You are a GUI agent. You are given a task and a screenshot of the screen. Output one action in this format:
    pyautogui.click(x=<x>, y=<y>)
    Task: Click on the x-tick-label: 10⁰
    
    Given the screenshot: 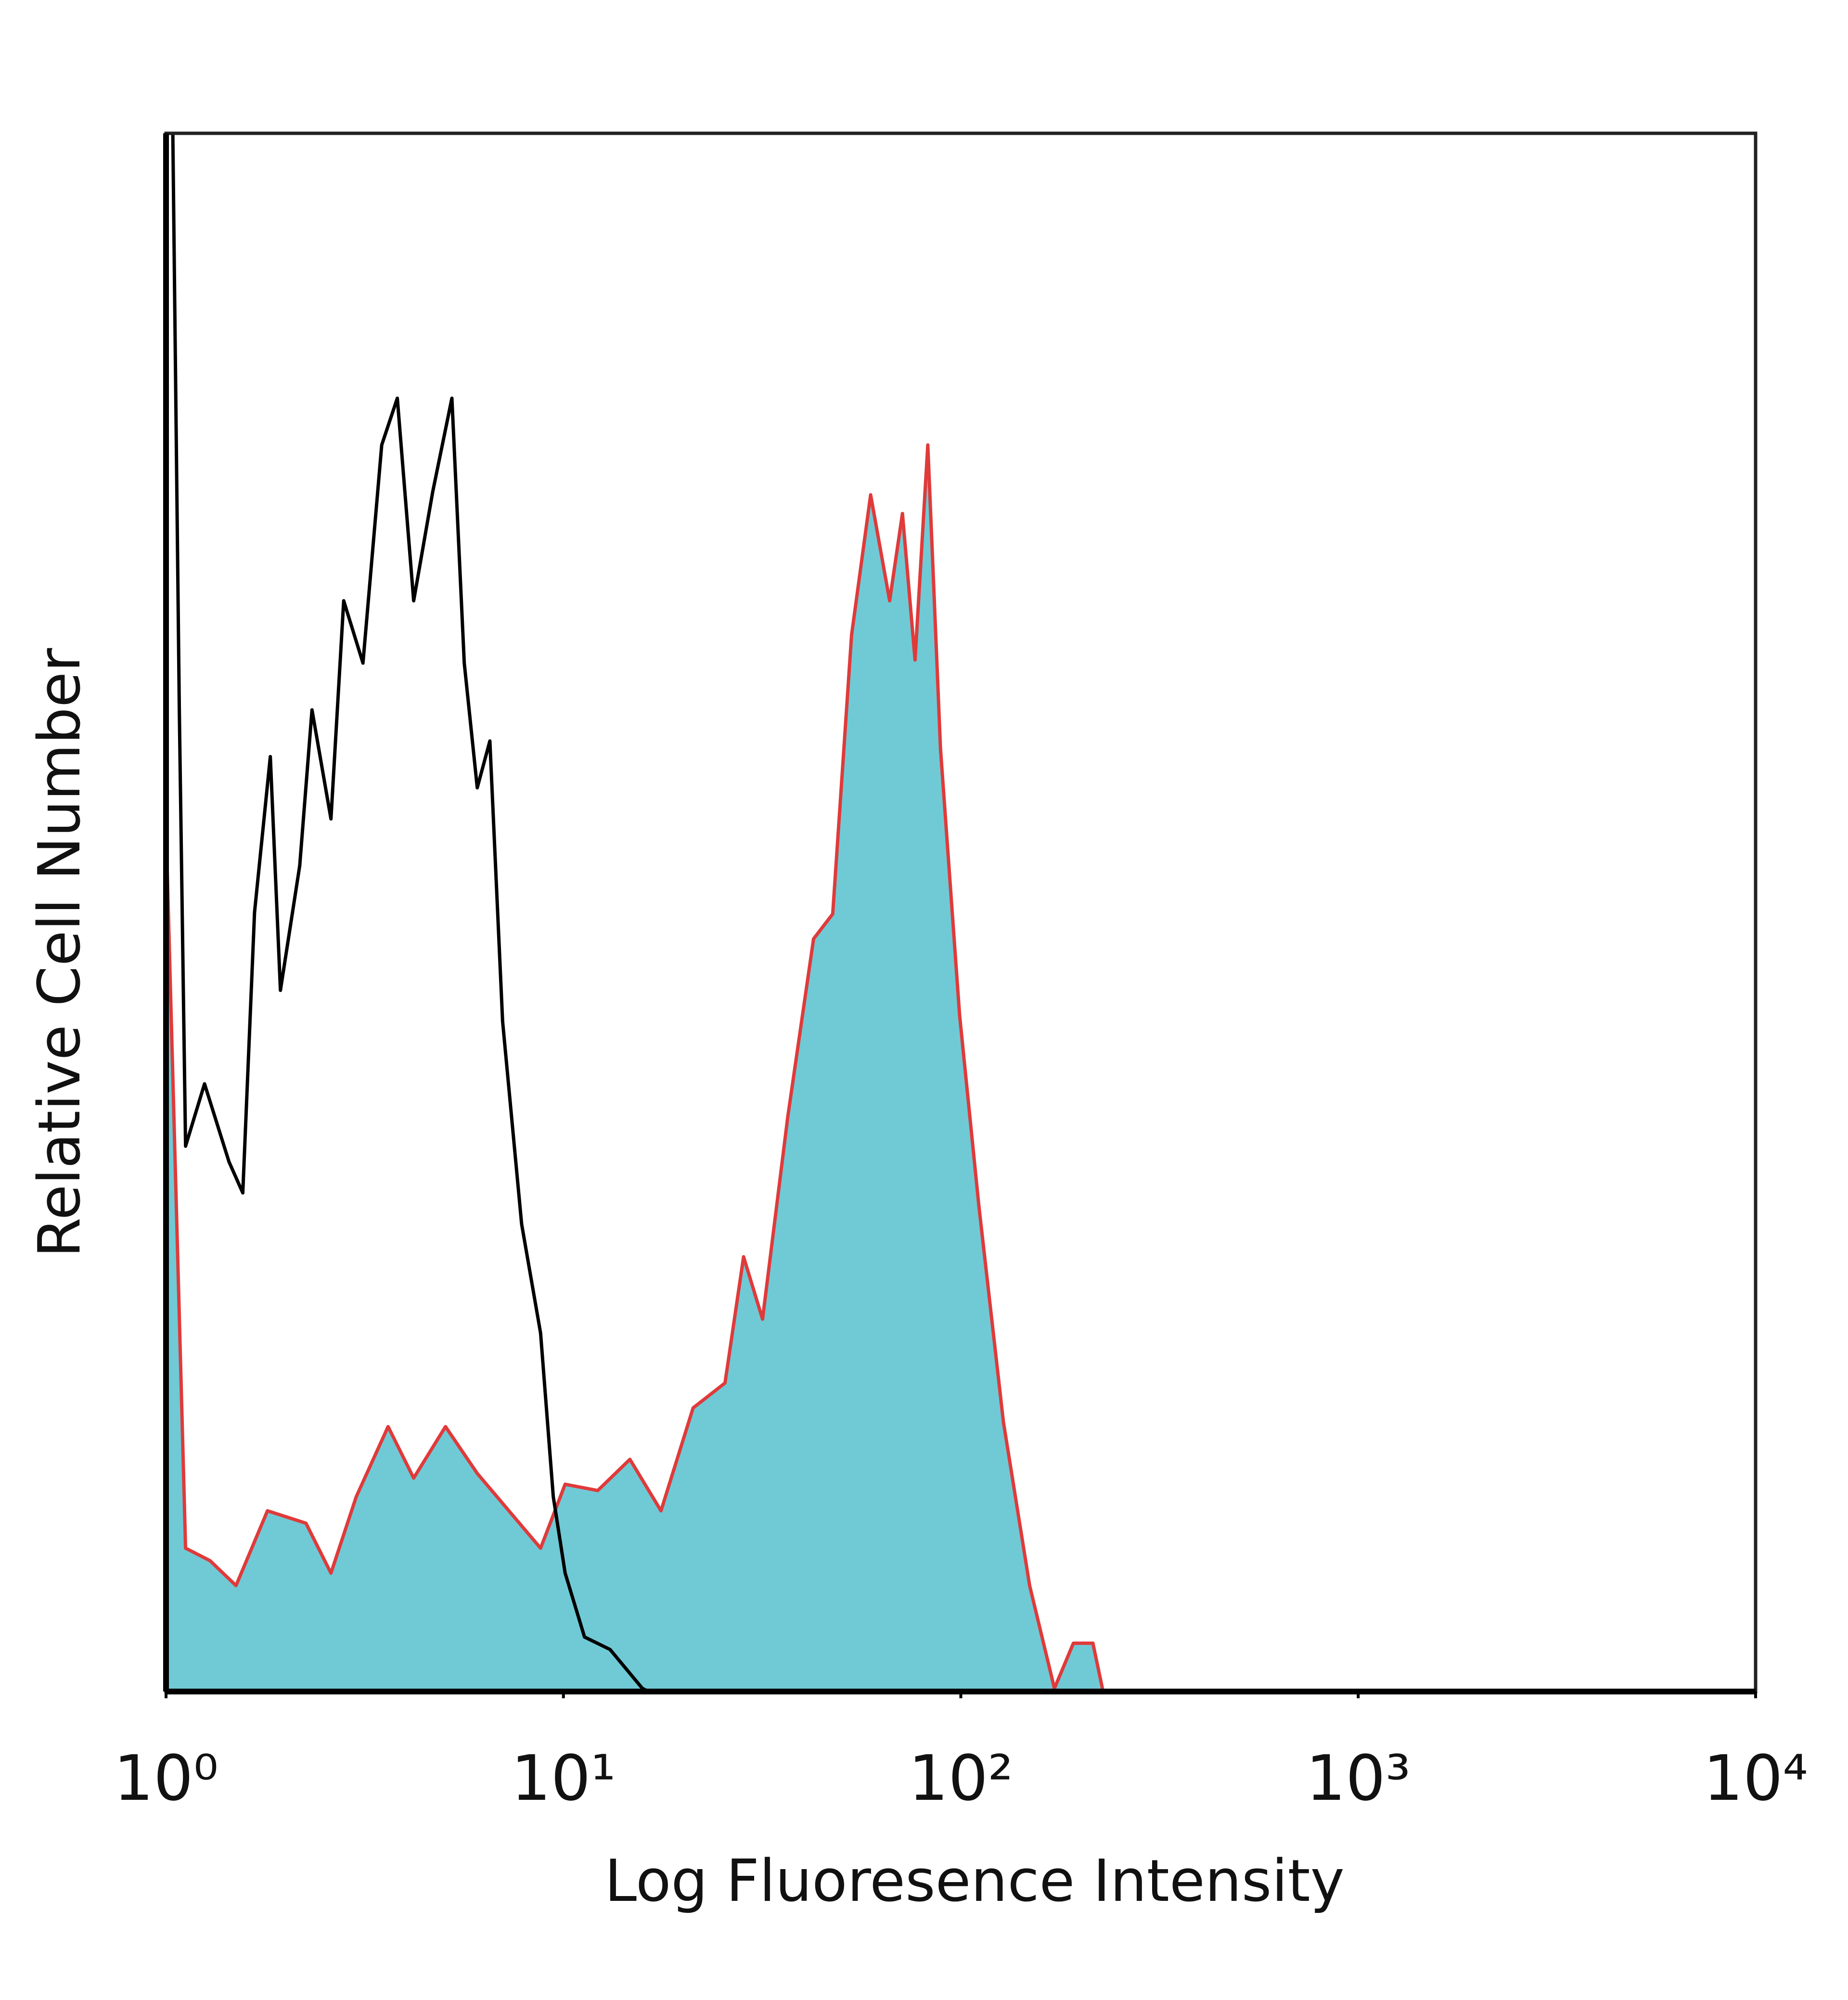 What is the action you would take?
    pyautogui.click(x=166, y=1778)
    